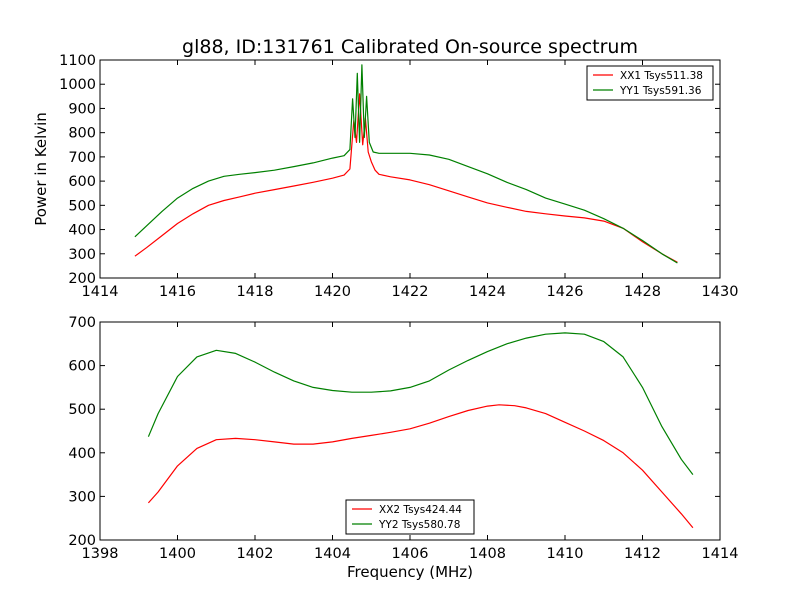  Describe the element at coordinates (410, 572) in the screenshot. I see `x-axis-label: Frequency (MHz)` at that location.